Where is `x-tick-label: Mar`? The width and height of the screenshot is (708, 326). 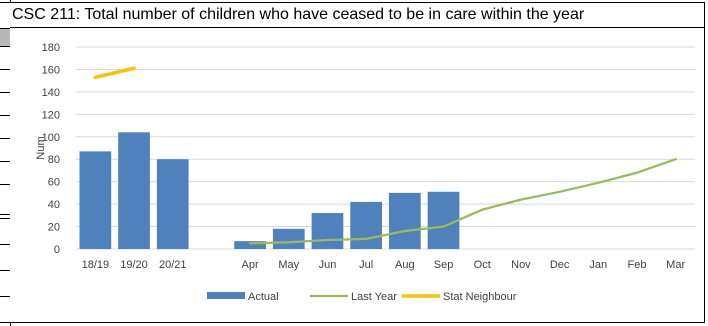 x-tick-label: Mar is located at coordinates (675, 265).